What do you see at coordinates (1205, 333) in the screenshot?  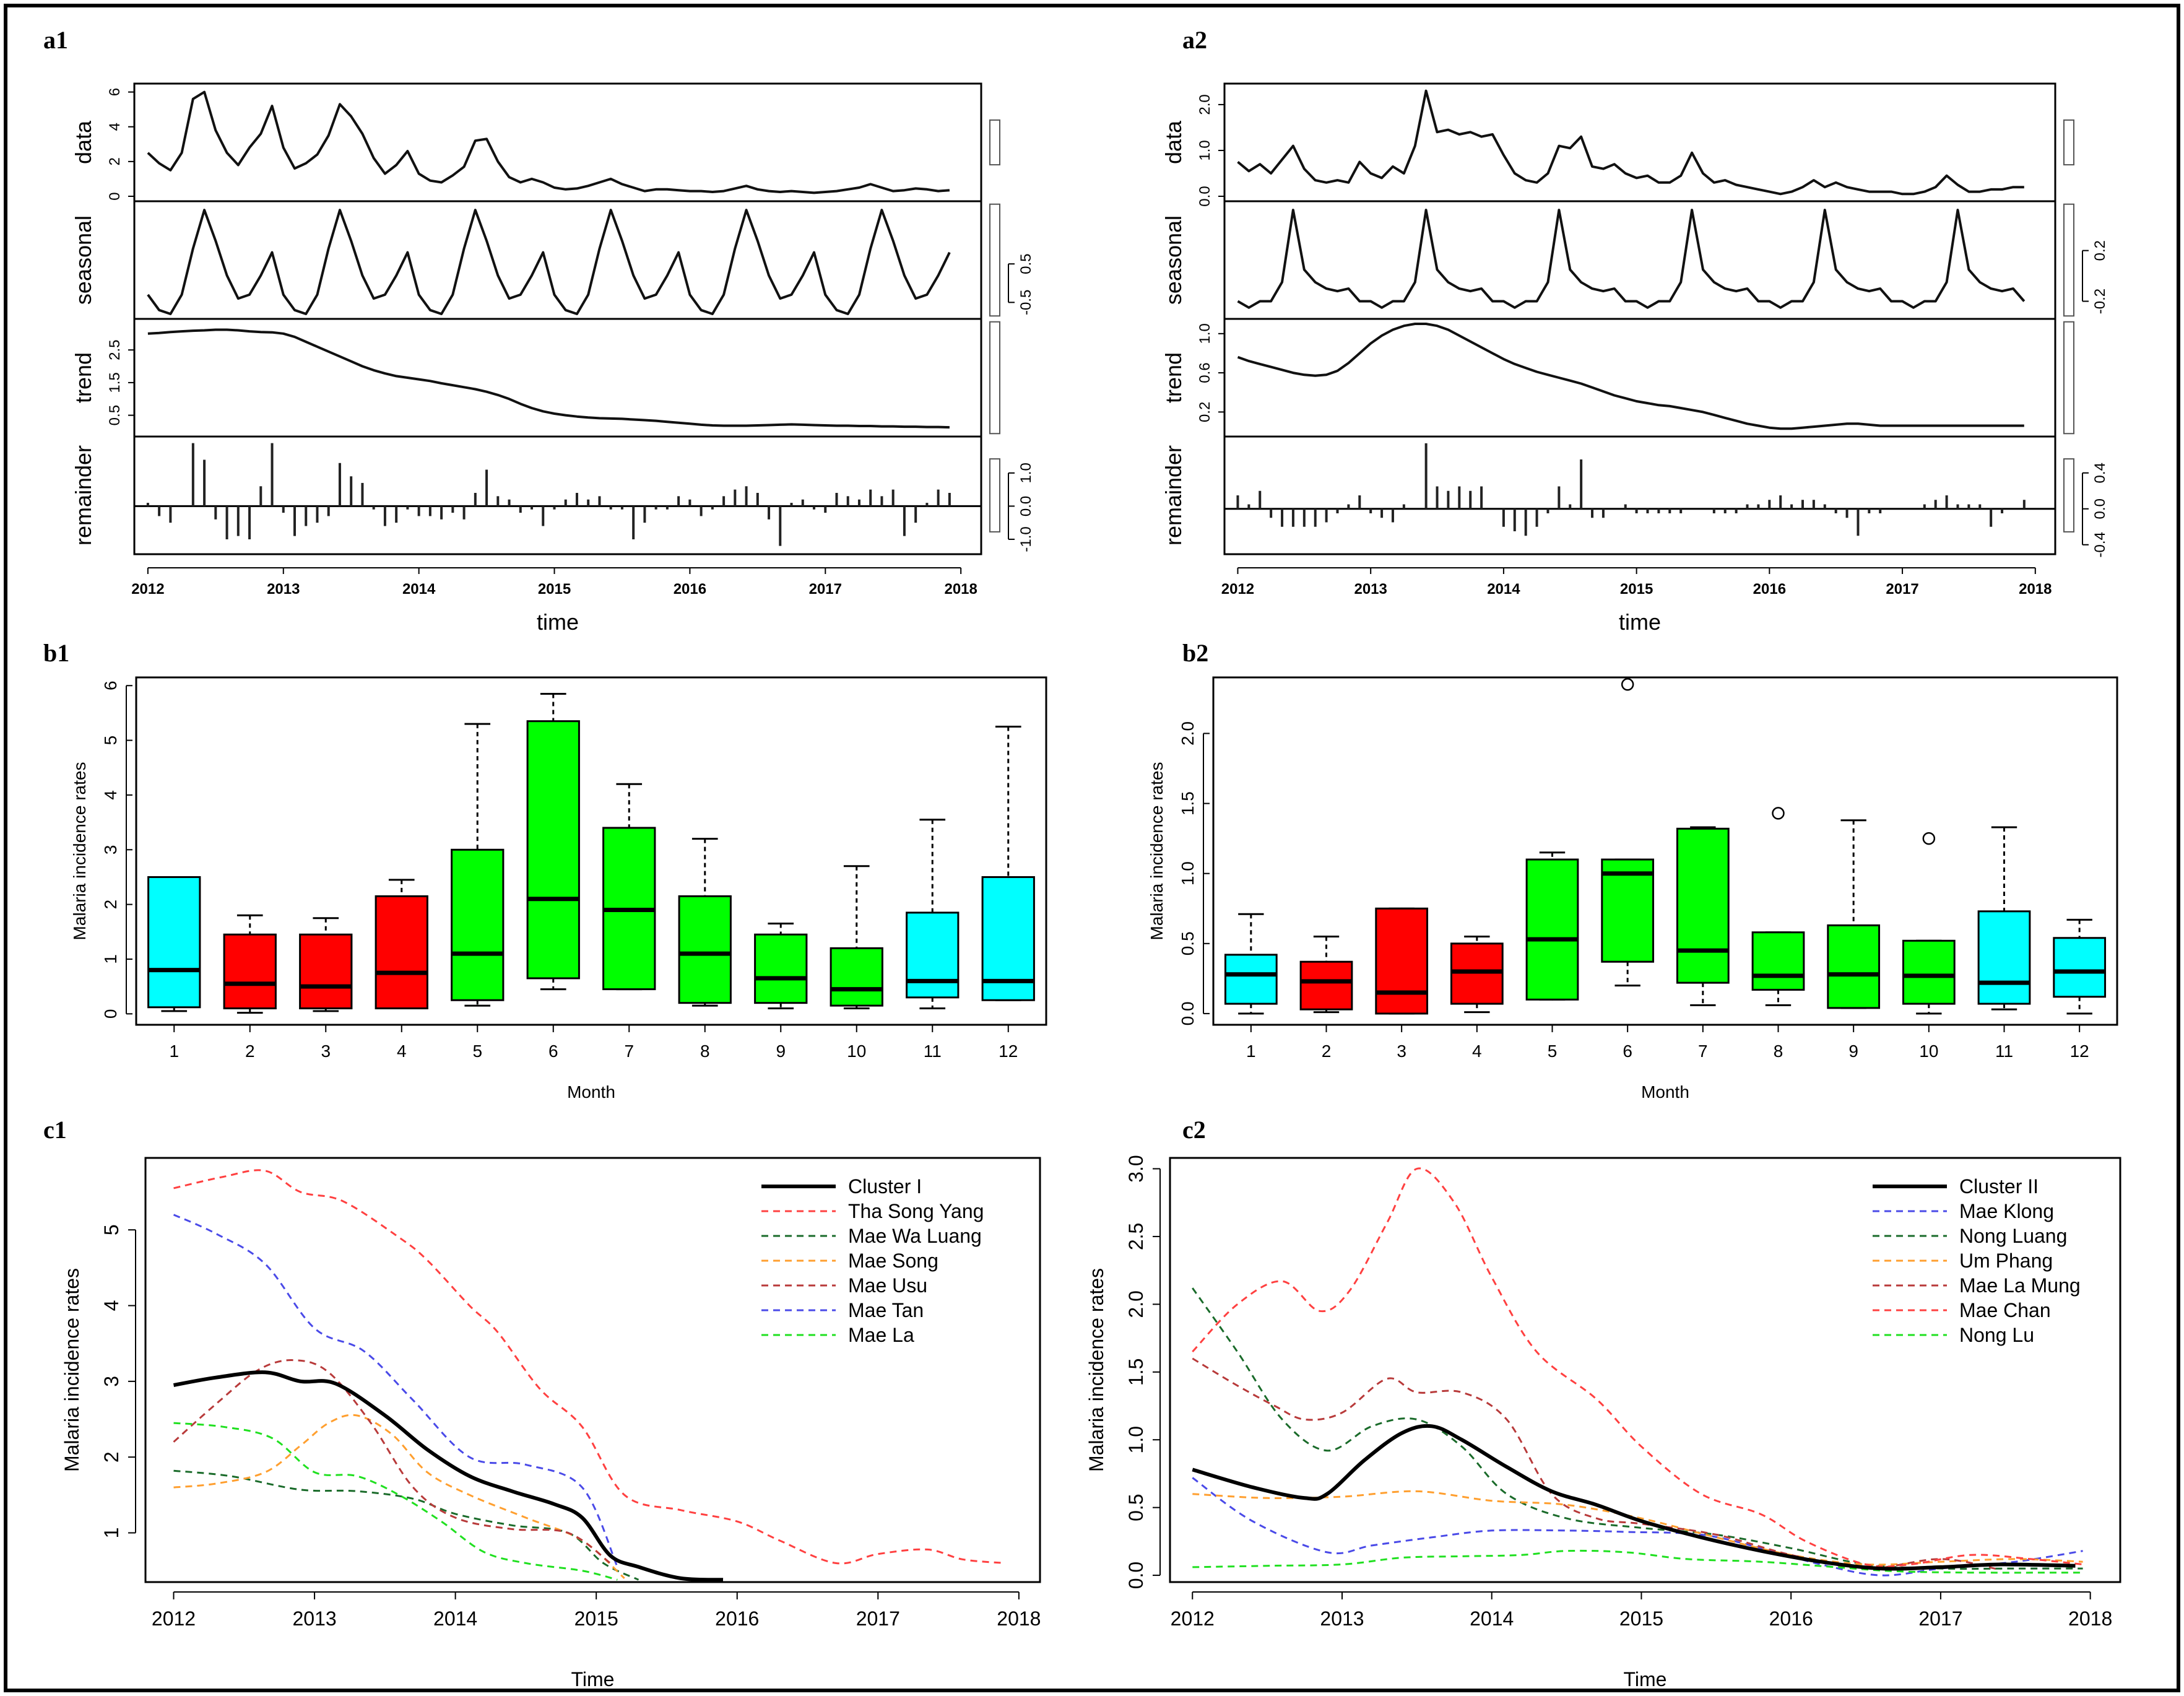 I see `y-tick-label-trend: 1.0` at bounding box center [1205, 333].